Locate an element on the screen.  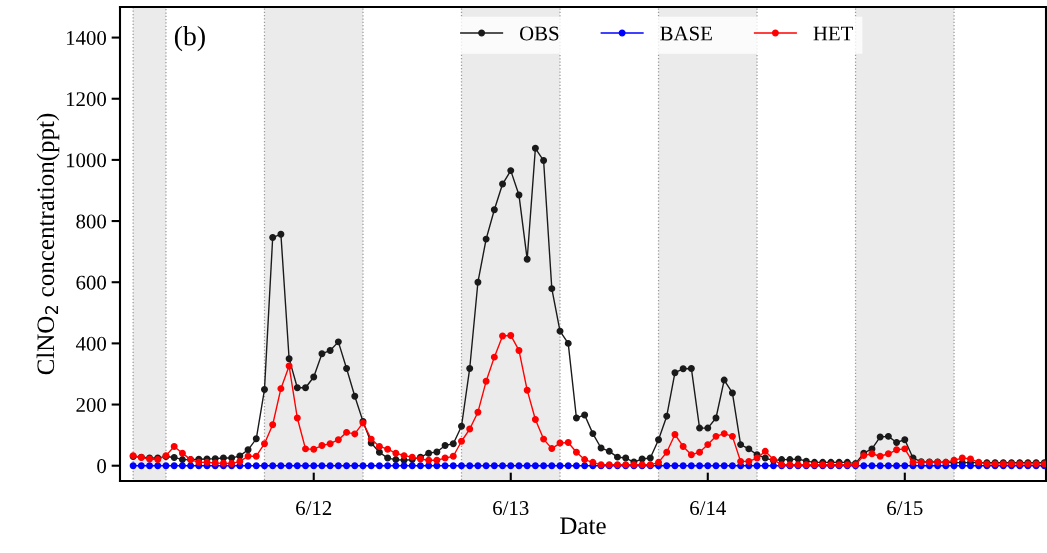
x-tick-label: 6/15 is located at coordinates (905, 508).